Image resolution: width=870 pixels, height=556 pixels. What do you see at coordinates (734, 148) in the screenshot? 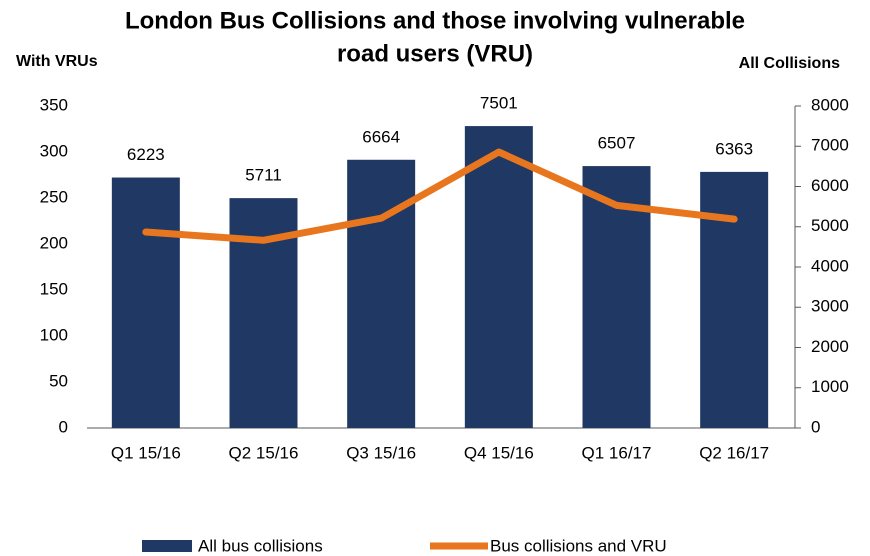
I see `data-label: 6363` at bounding box center [734, 148].